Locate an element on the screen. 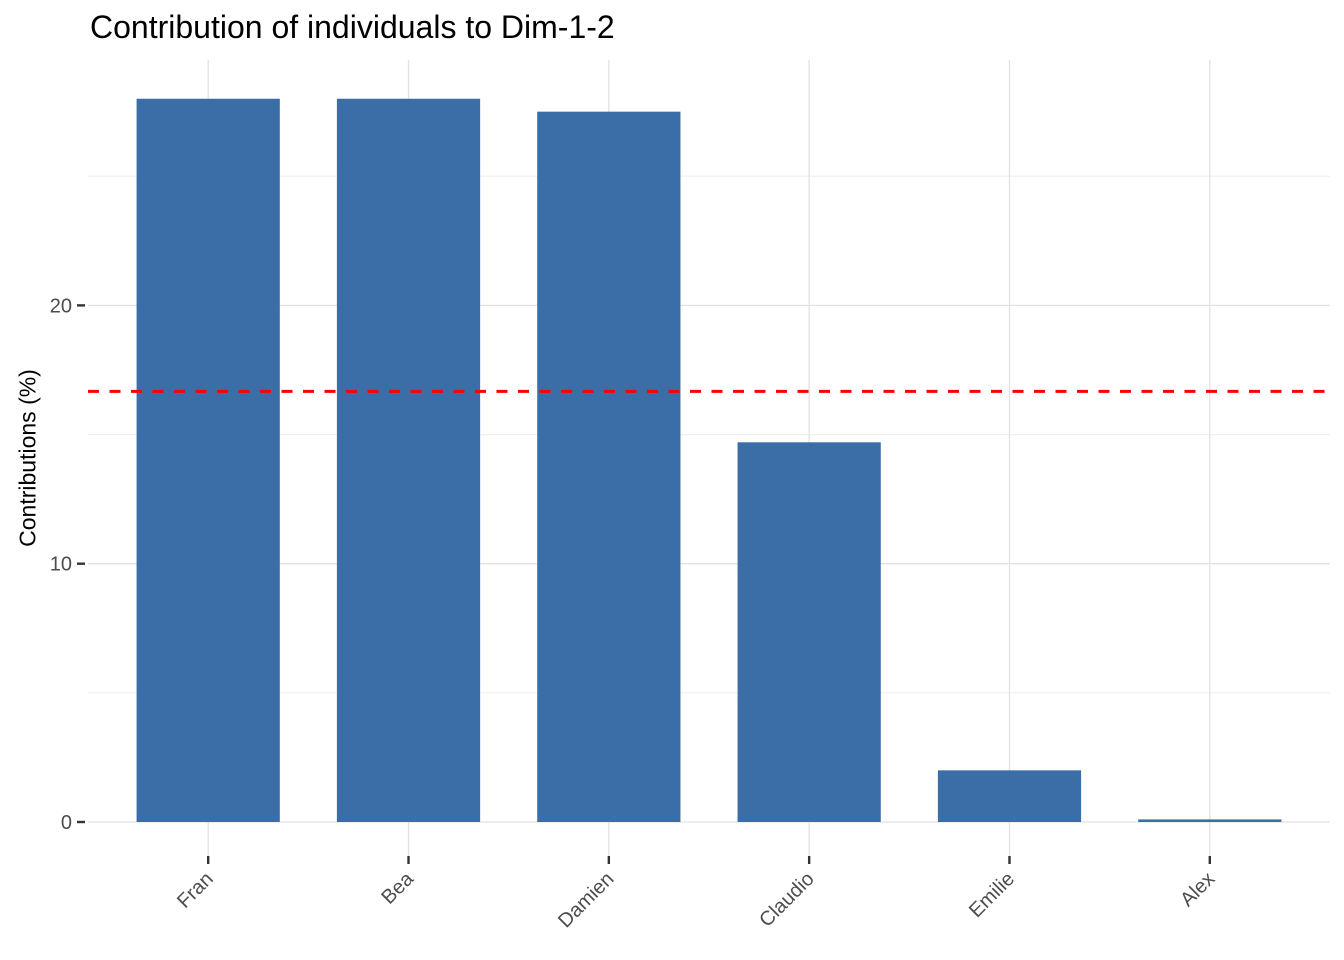 The width and height of the screenshot is (1344, 960). x-tick-label: Bea is located at coordinates (397, 887).